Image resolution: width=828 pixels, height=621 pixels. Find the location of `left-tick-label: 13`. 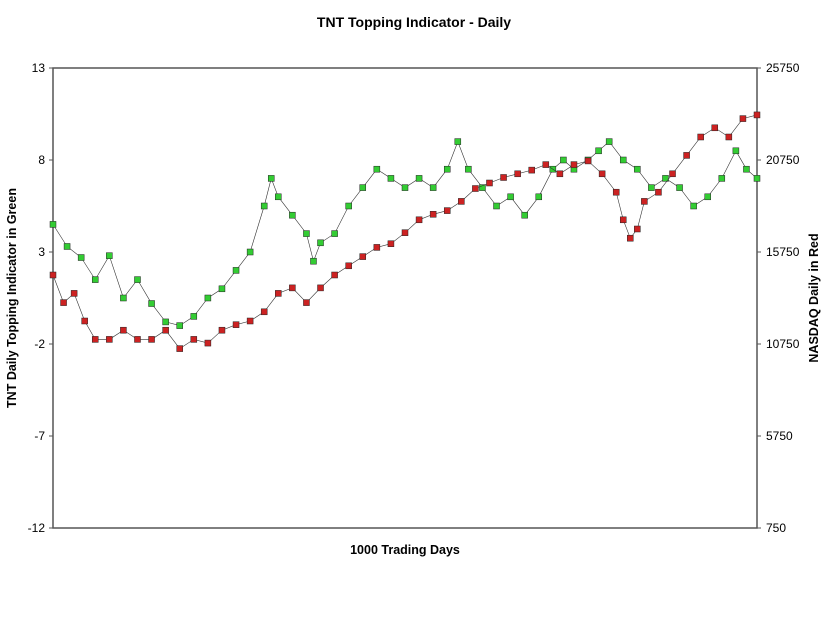

left-tick-label: 13 is located at coordinates (39, 68).